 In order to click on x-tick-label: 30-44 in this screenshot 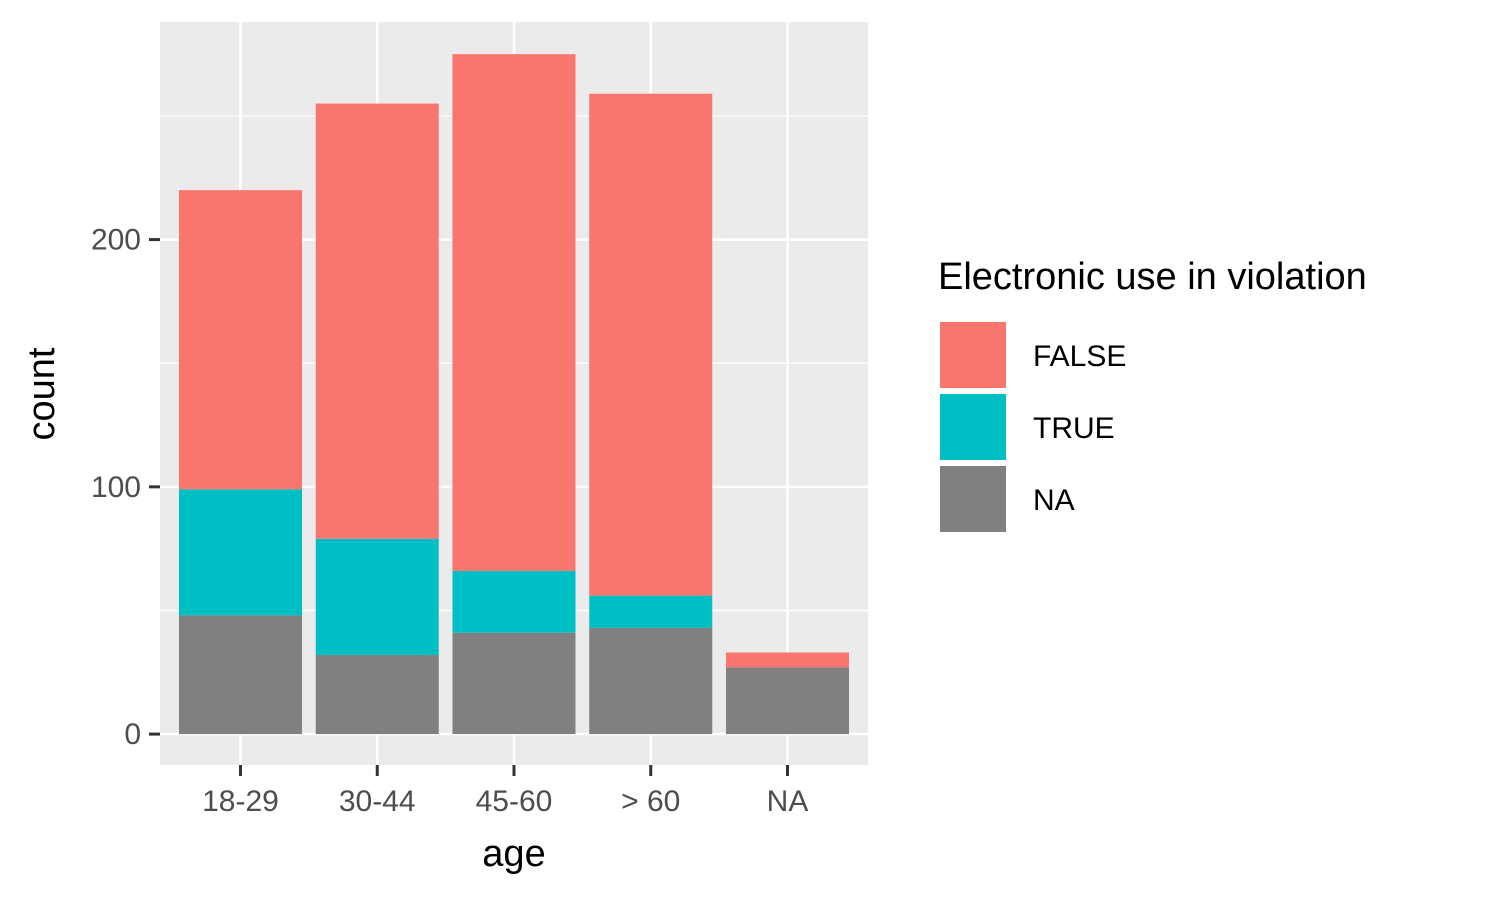, I will do `click(377, 801)`.